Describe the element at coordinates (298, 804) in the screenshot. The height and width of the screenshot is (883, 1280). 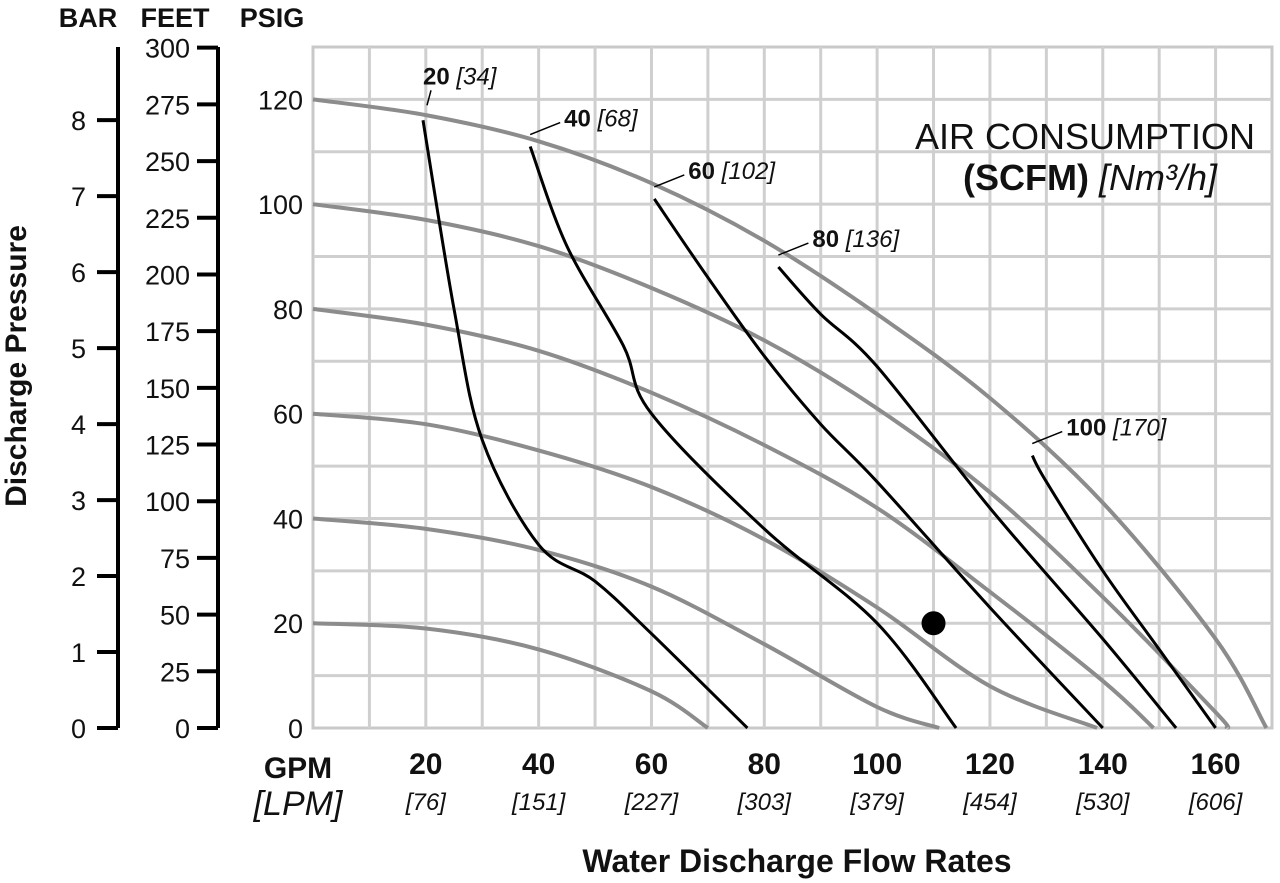
I see `x-unit-lpm: [LPM]` at that location.